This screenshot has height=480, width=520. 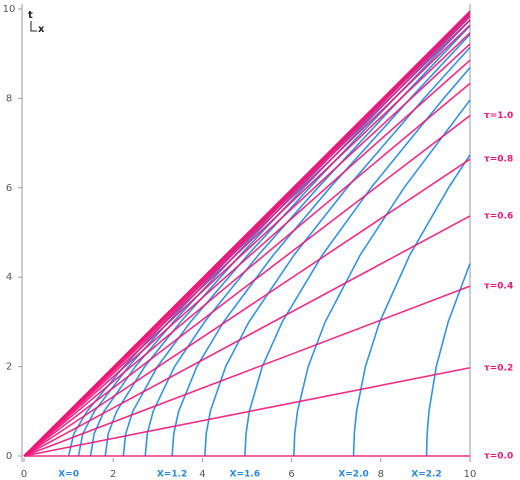 What do you see at coordinates (30, 15) in the screenshot?
I see `y-axis-label: t` at bounding box center [30, 15].